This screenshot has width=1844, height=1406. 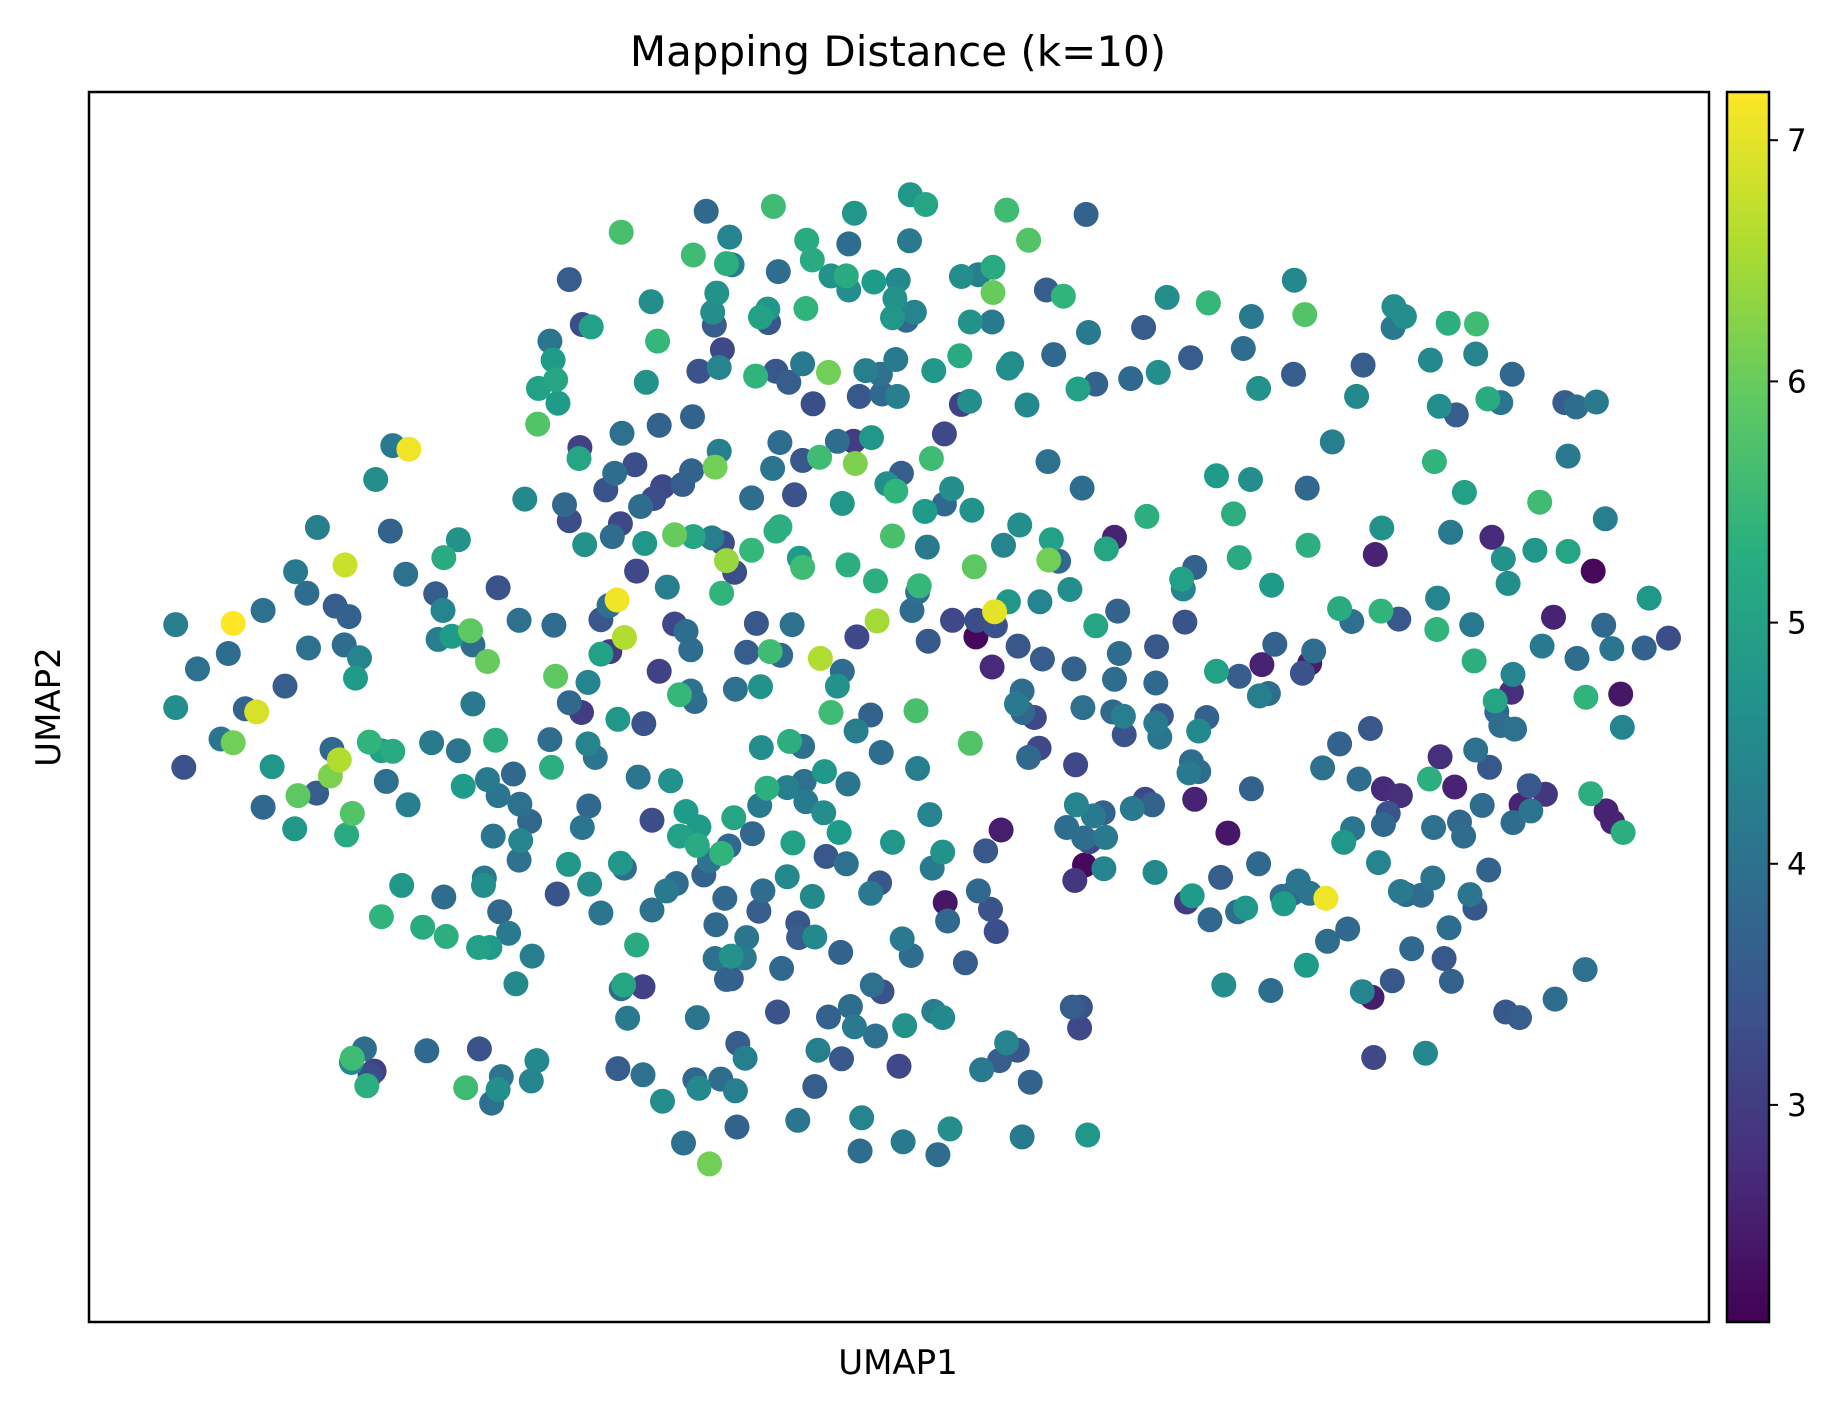 I want to click on colorbar-ticks: 3 4 5 6 7, so click(x=1788, y=623).